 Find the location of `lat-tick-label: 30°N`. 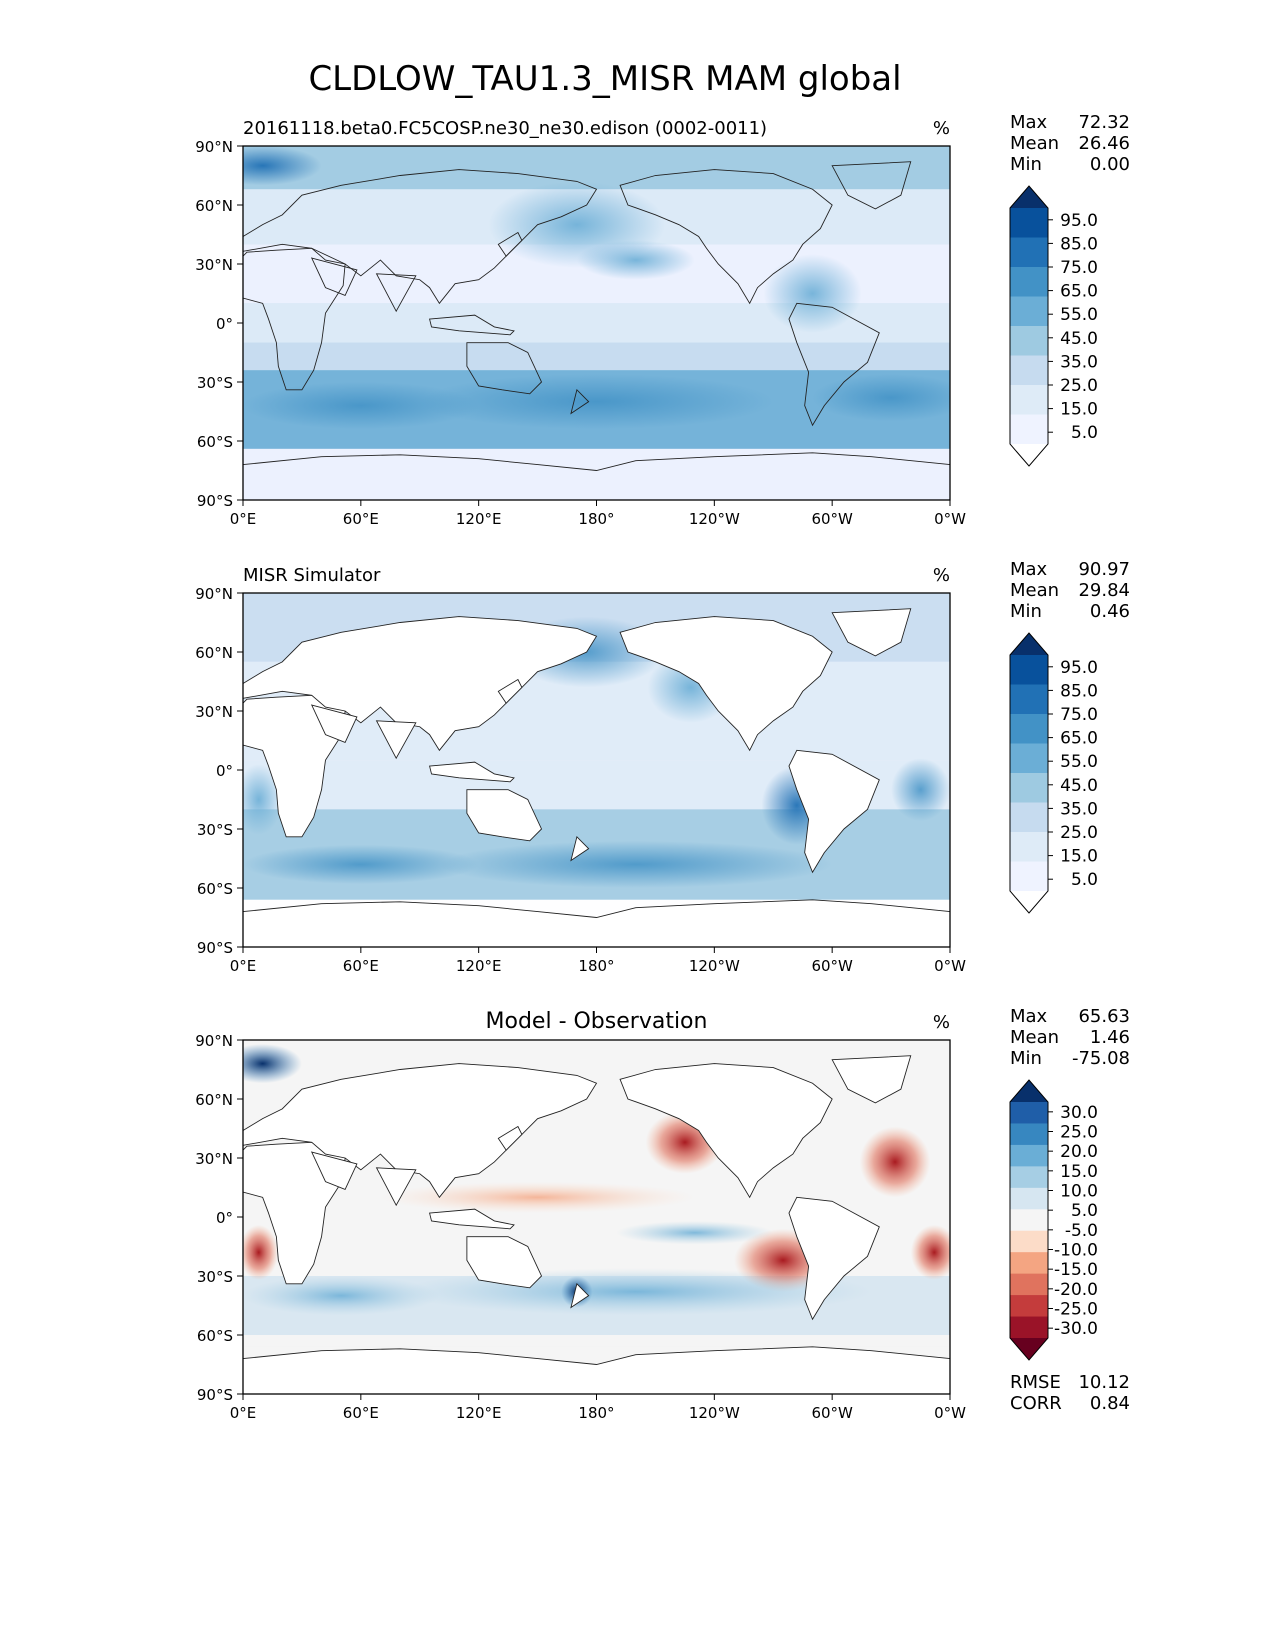

lat-tick-label: 30°N is located at coordinates (214, 712).